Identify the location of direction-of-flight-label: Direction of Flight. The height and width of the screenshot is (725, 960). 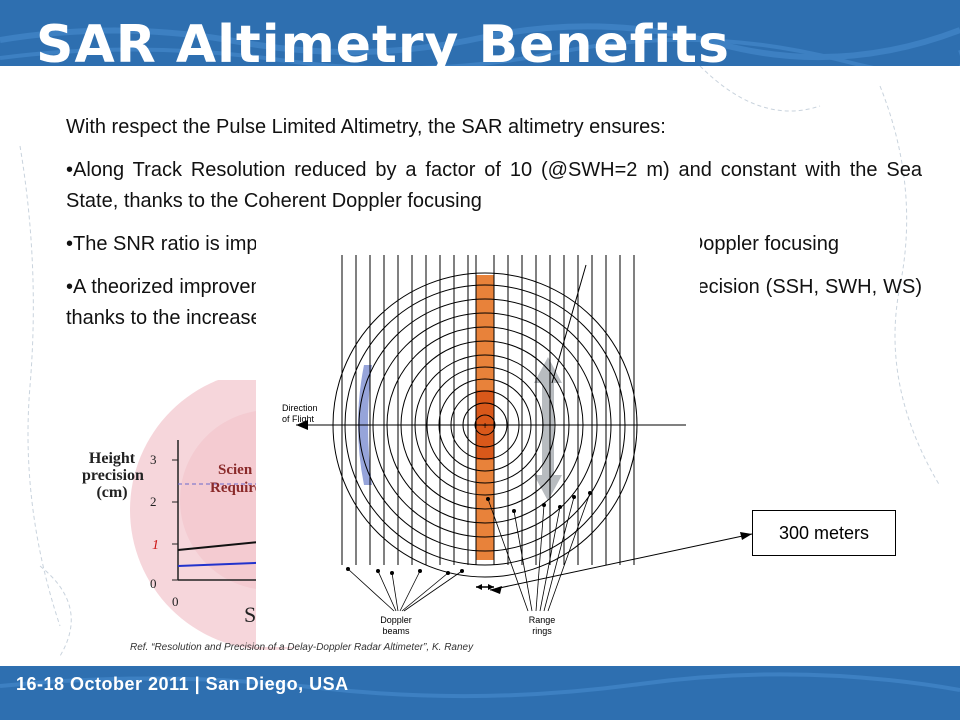
(300, 413).